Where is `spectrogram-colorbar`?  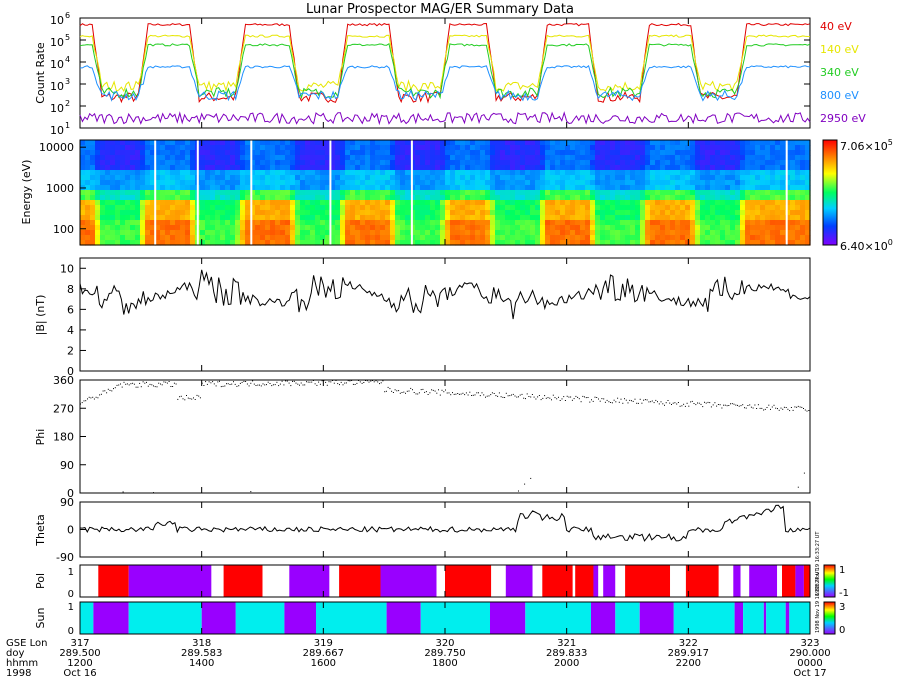 spectrogram-colorbar is located at coordinates (830, 192).